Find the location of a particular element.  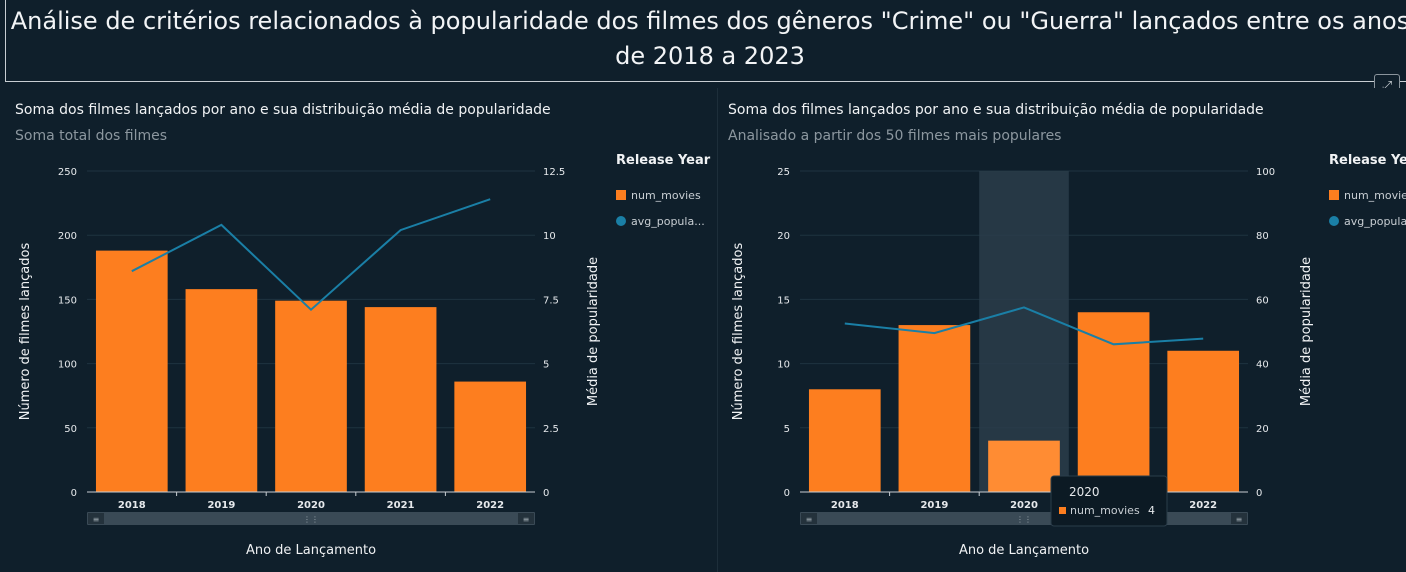

x-tick-label: 2021 is located at coordinates (401, 505).